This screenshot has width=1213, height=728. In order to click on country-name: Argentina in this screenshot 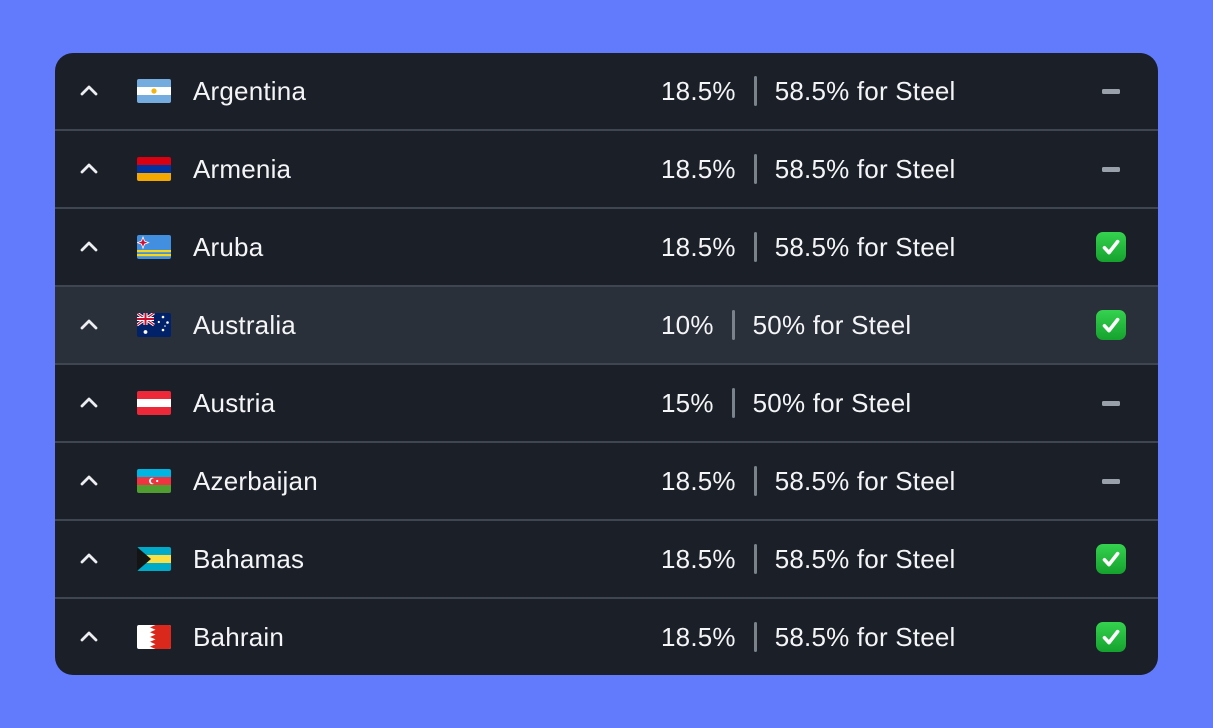, I will do `click(250, 90)`.